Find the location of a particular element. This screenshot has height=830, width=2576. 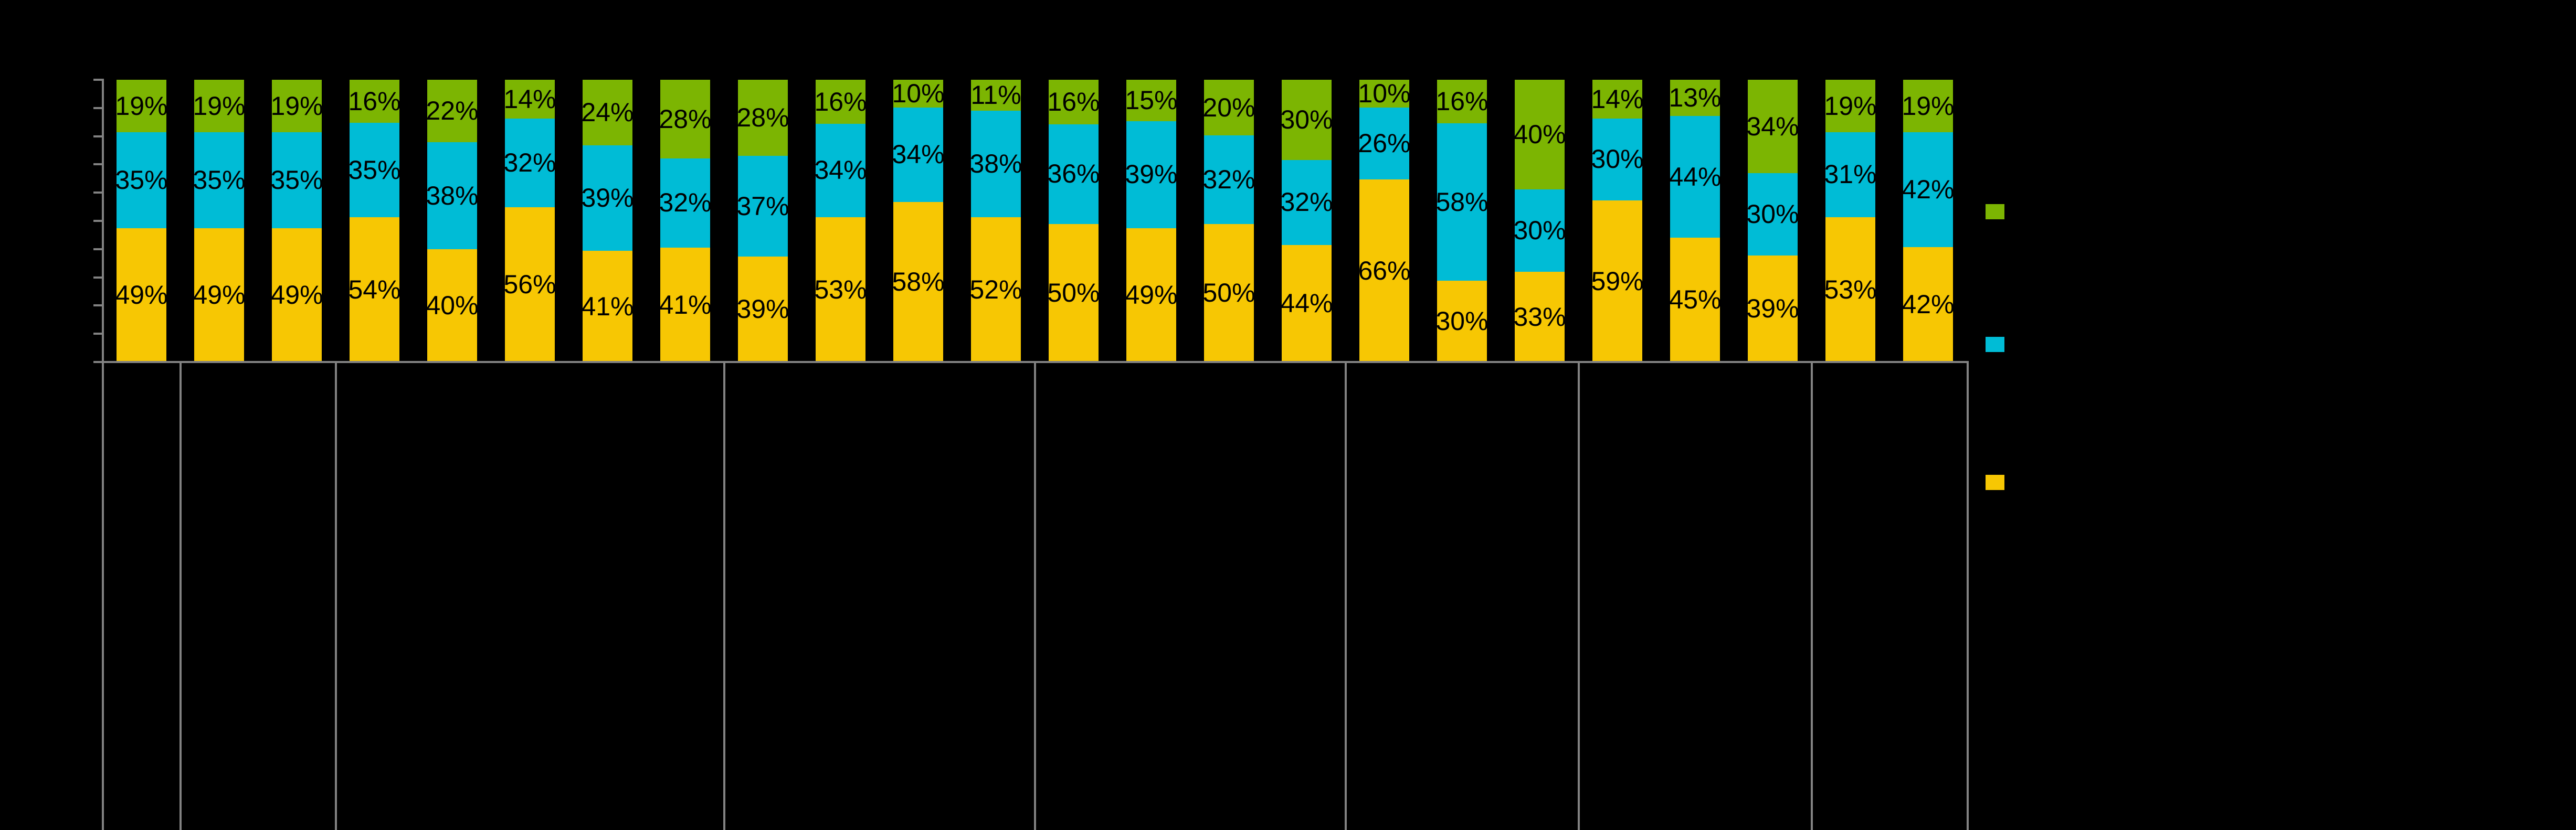

bar-value-label: 22% is located at coordinates (452, 111).